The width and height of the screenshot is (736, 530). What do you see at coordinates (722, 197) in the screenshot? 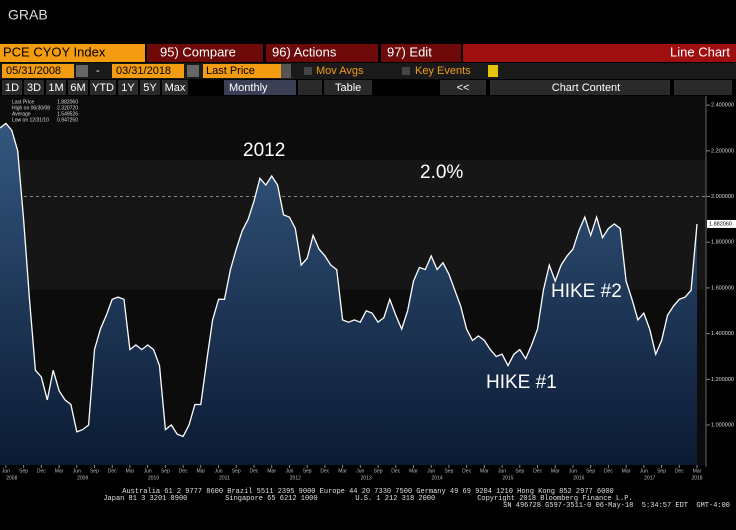
I see `y-tick-label: 2.000000` at bounding box center [722, 197].